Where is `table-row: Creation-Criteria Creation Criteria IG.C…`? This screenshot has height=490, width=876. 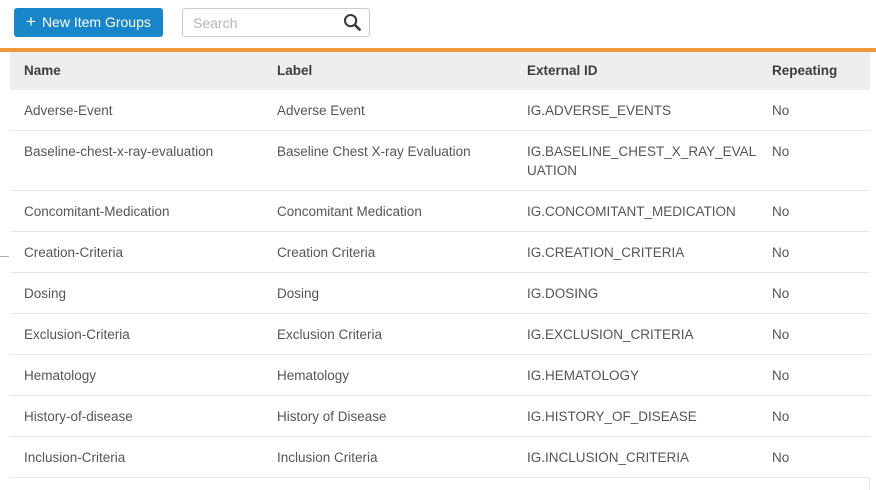 table-row: Creation-Criteria Creation Criteria IG.C… is located at coordinates (440, 252).